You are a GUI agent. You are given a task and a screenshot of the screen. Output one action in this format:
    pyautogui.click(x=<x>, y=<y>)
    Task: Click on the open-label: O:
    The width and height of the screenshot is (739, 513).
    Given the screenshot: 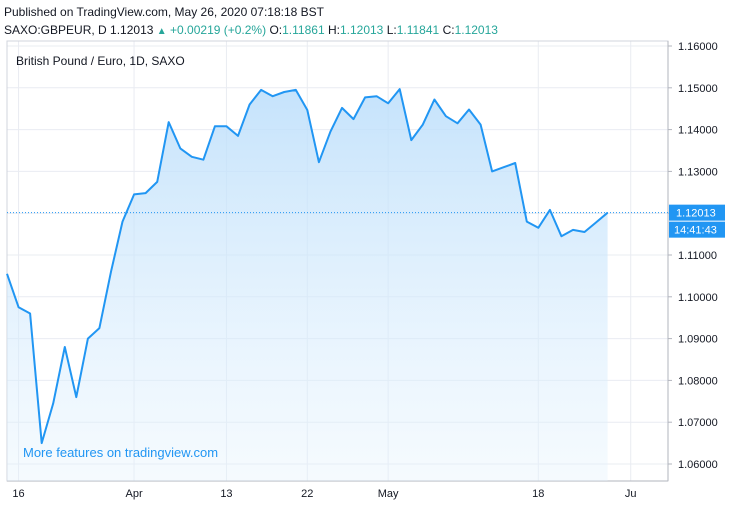 What is the action you would take?
    pyautogui.click(x=276, y=30)
    